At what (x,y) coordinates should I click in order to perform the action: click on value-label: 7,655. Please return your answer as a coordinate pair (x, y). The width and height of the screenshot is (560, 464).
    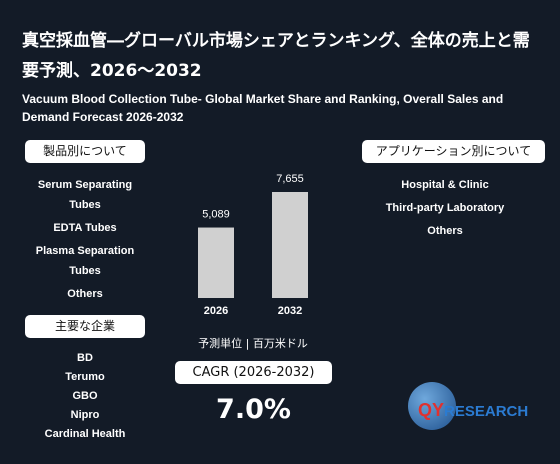
    Looking at the image, I should click on (290, 179).